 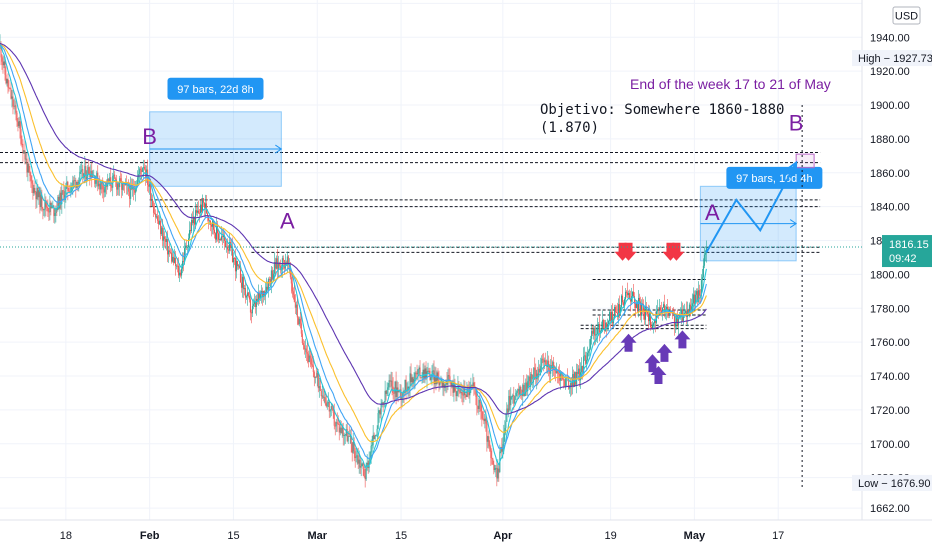 I want to click on time-axis, so click(x=466, y=535).